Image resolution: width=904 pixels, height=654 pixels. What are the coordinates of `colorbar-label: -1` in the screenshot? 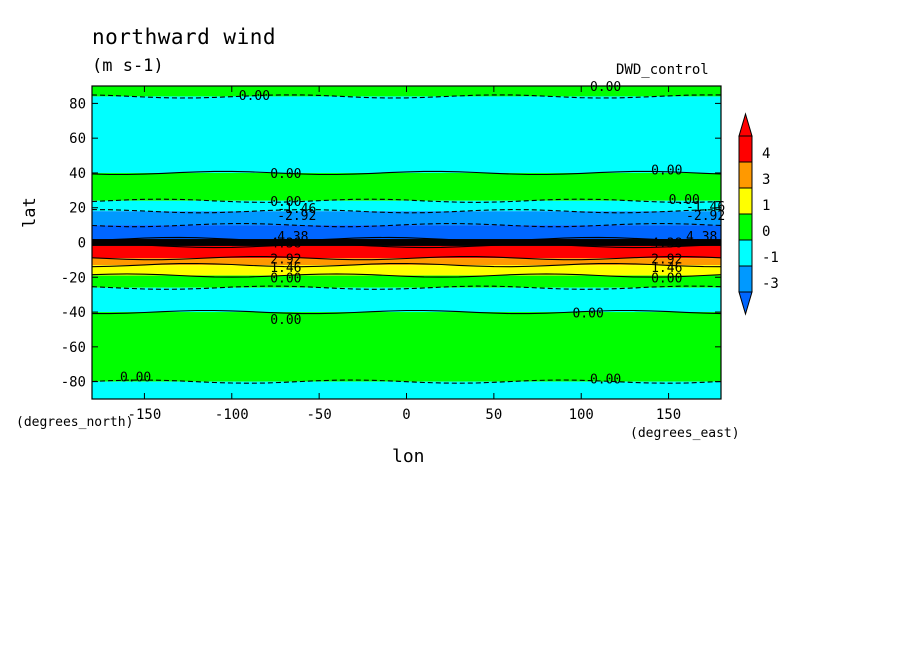 It's located at (770, 258).